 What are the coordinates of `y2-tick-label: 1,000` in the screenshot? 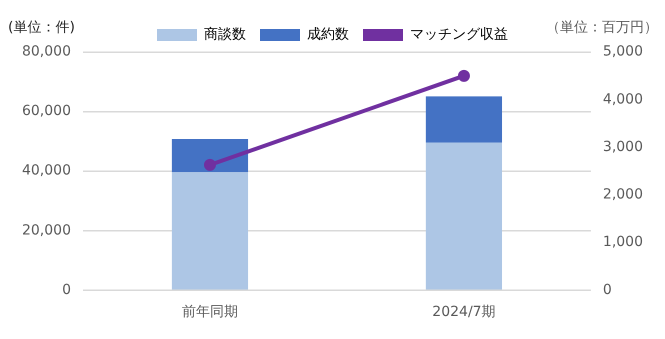 It's located at (623, 242).